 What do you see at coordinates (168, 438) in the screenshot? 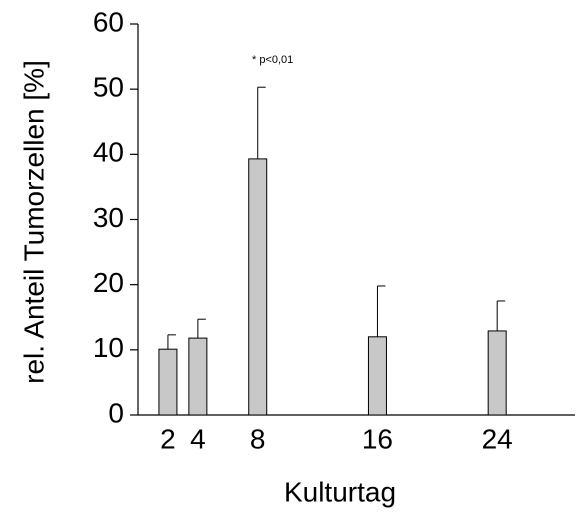
I see `x-tick-label: 2` at bounding box center [168, 438].